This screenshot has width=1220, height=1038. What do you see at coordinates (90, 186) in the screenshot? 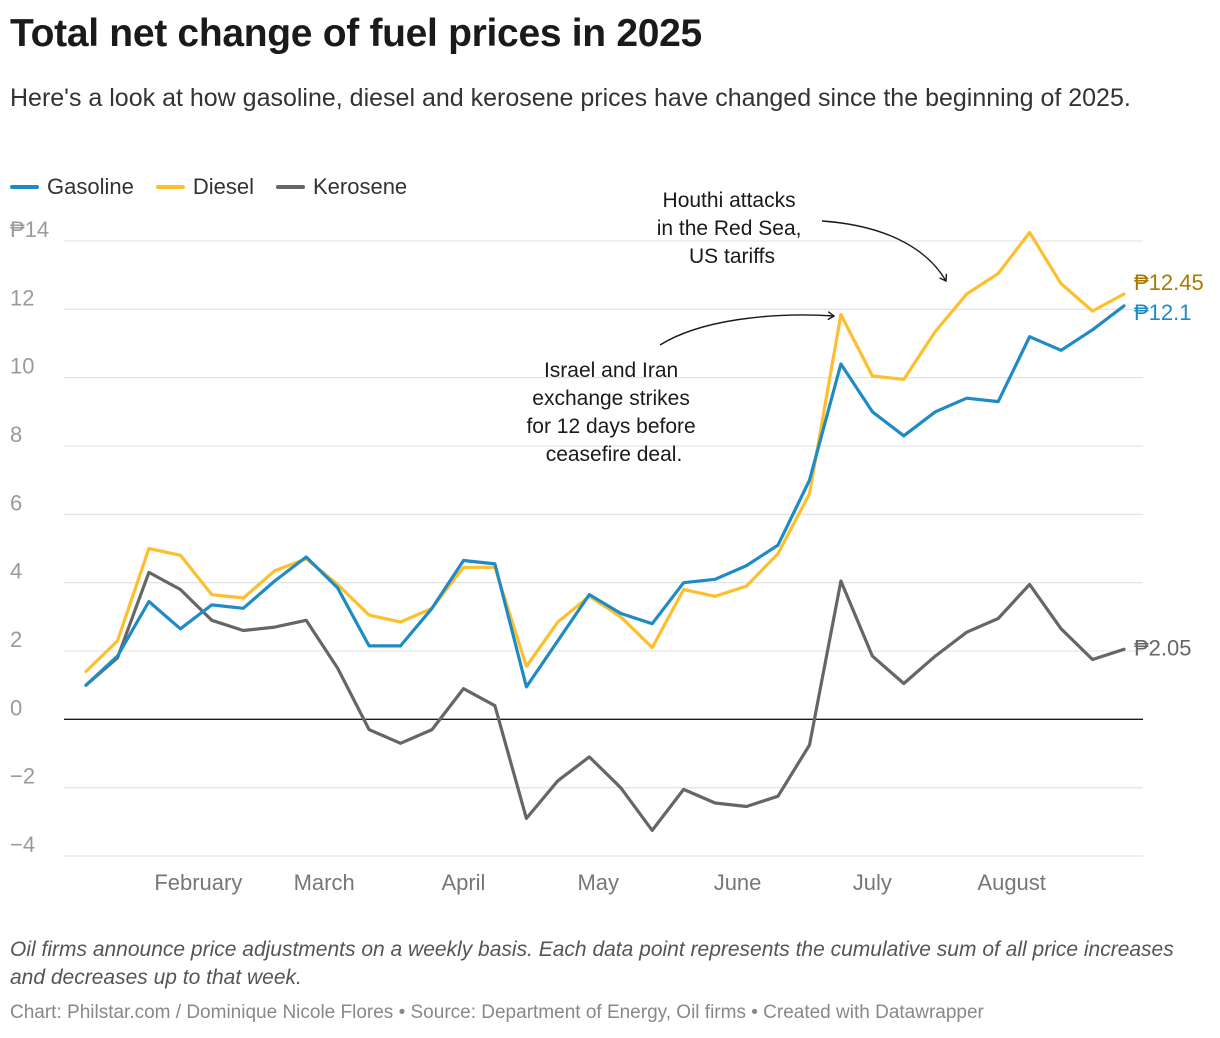
I see `legend-label-gasoline: Gasoline` at bounding box center [90, 186].